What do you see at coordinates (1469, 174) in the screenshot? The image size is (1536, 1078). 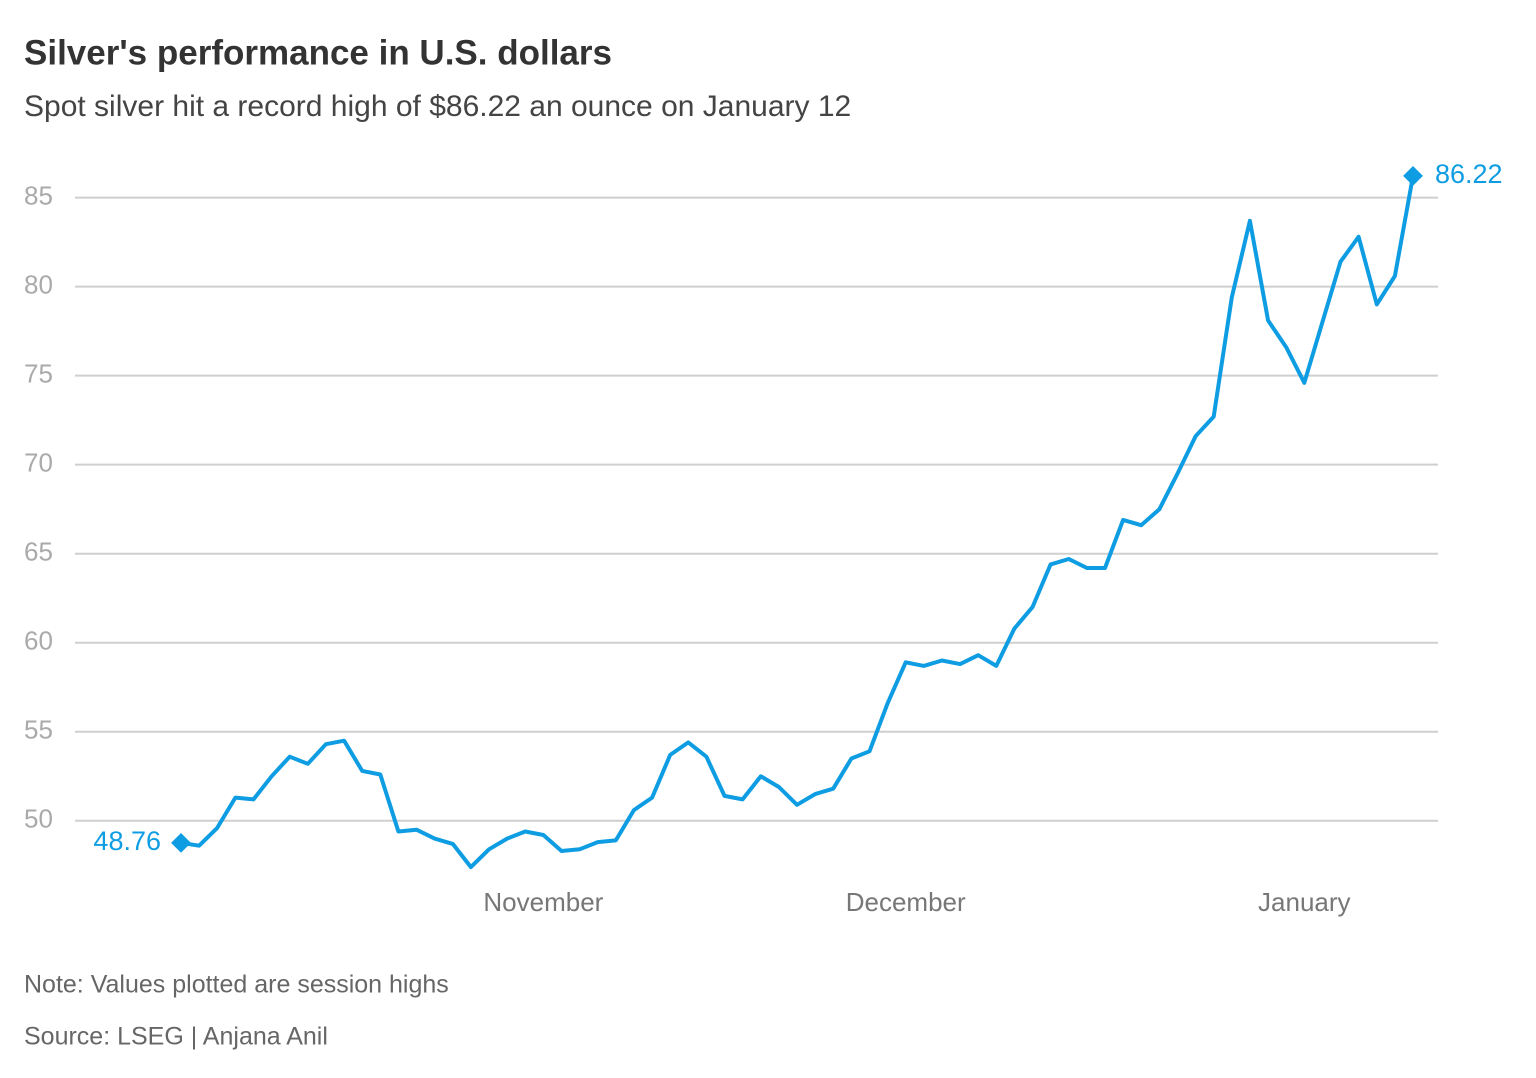 I see `end-label: 86.22` at bounding box center [1469, 174].